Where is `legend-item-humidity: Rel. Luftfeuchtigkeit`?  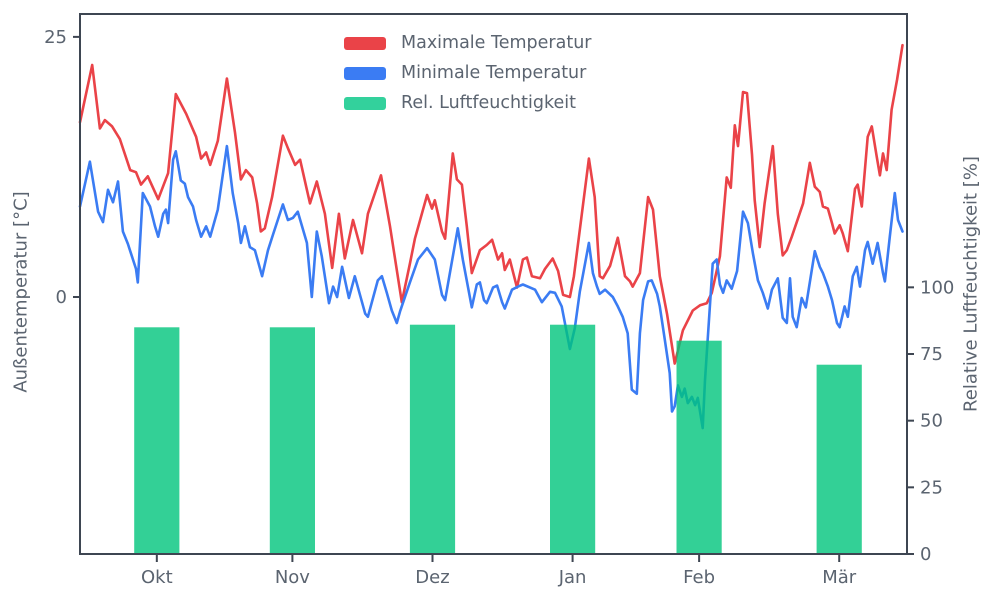
legend-item-humidity: Rel. Luftfeuchtigkeit is located at coordinates (467, 103).